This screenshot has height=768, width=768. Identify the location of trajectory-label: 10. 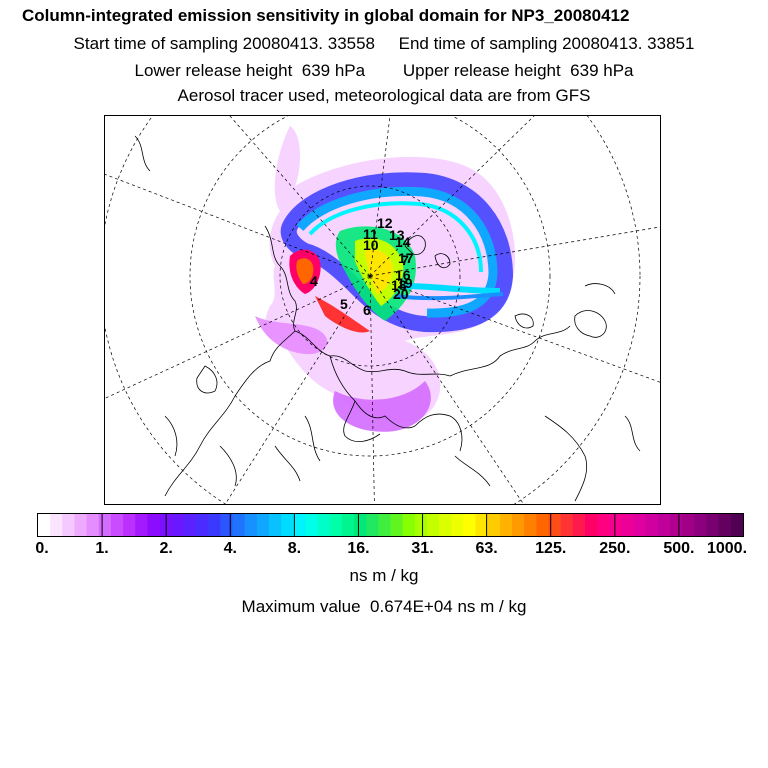
(371, 245).